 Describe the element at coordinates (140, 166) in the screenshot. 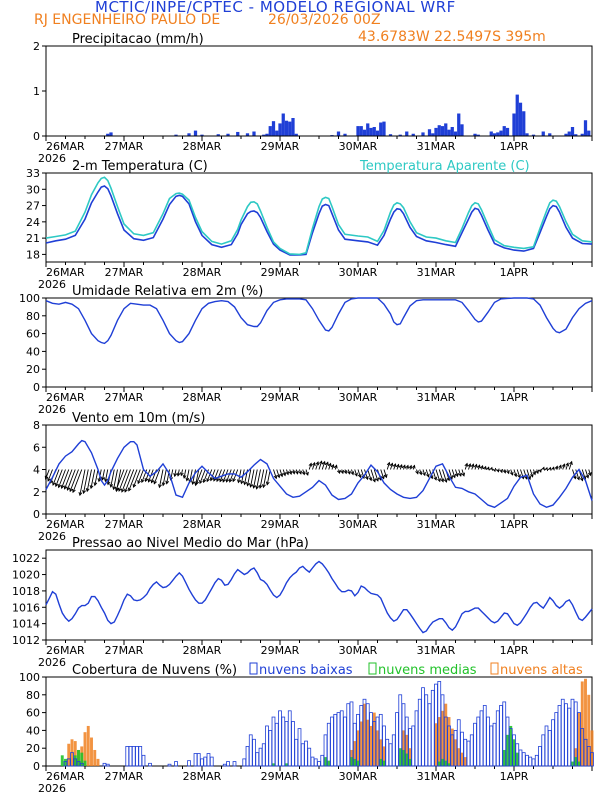

I see `temp-title: 2-m Temperatura (C)` at that location.